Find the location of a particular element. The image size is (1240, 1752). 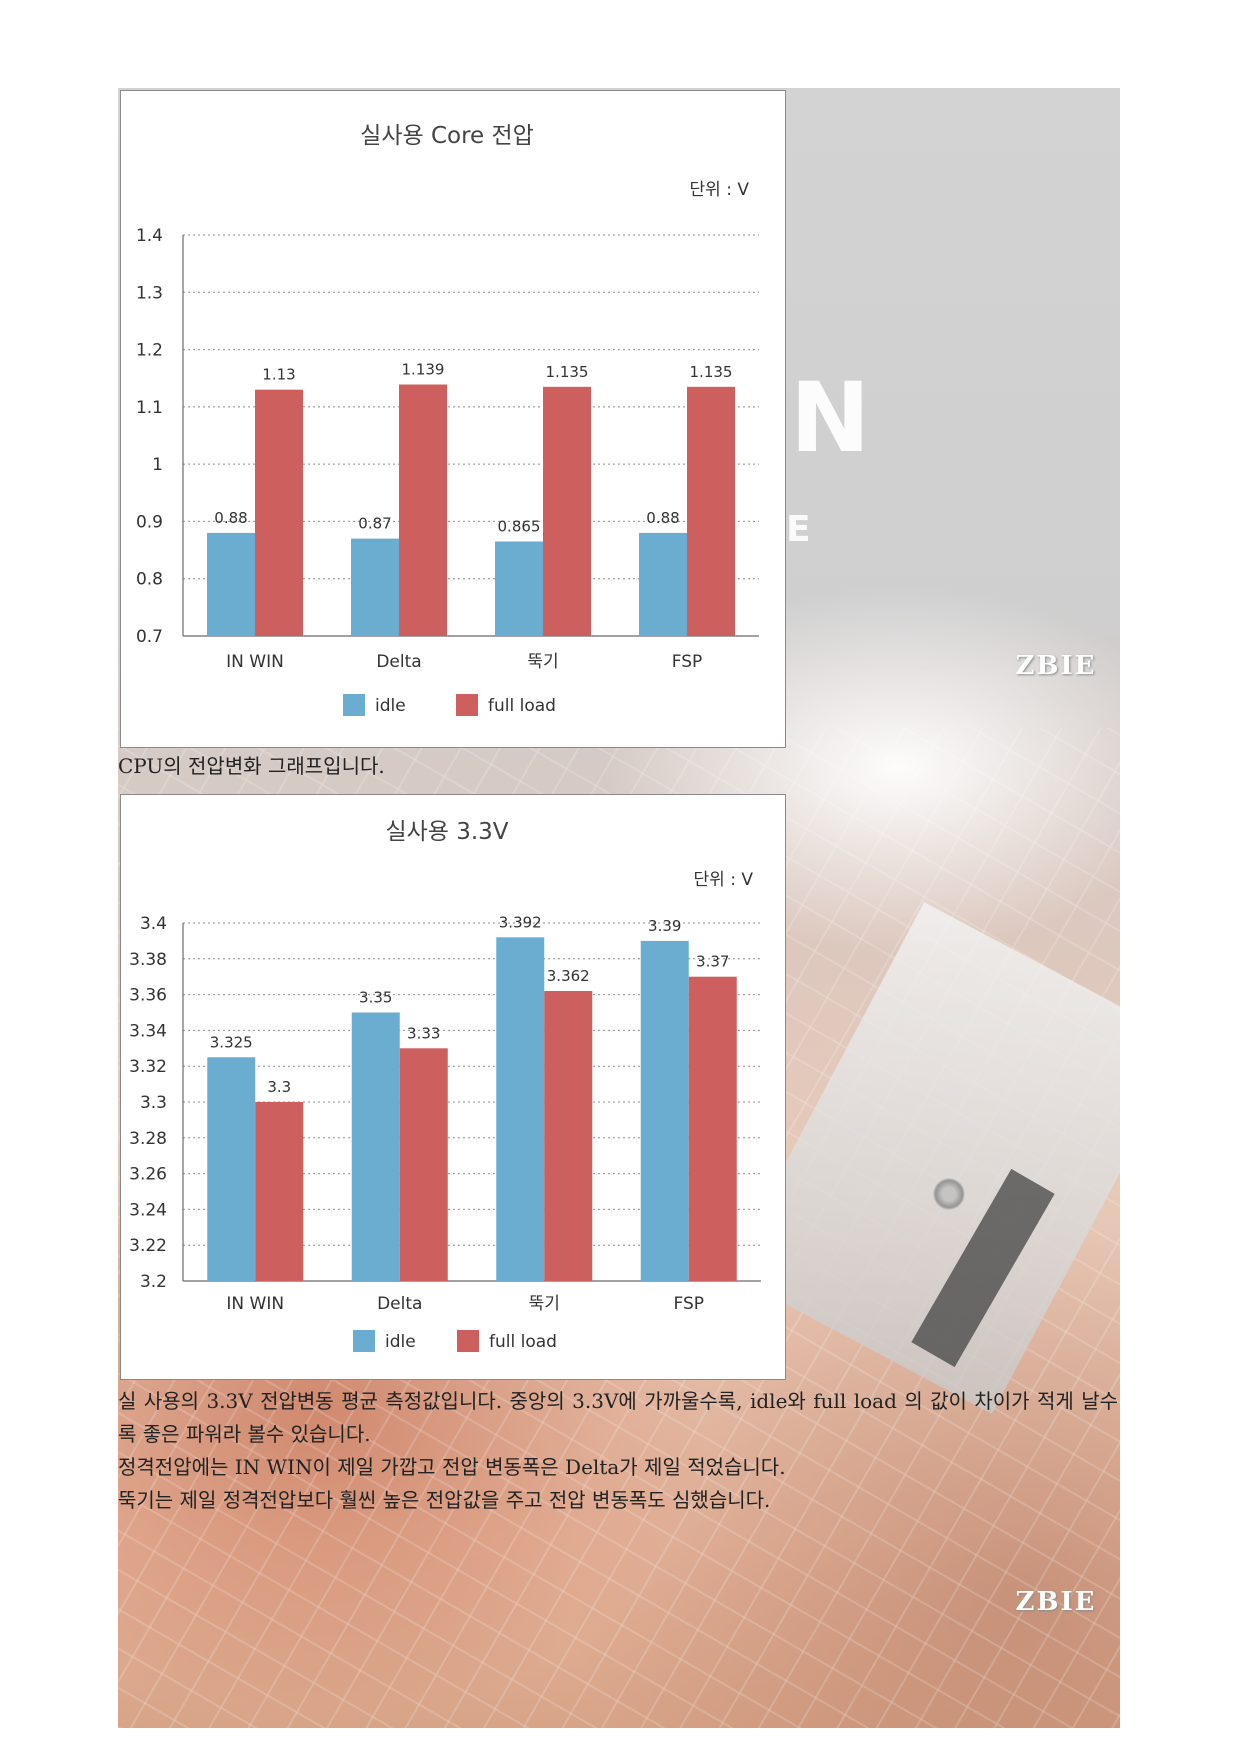

data-label: 3.3 is located at coordinates (279, 1087).